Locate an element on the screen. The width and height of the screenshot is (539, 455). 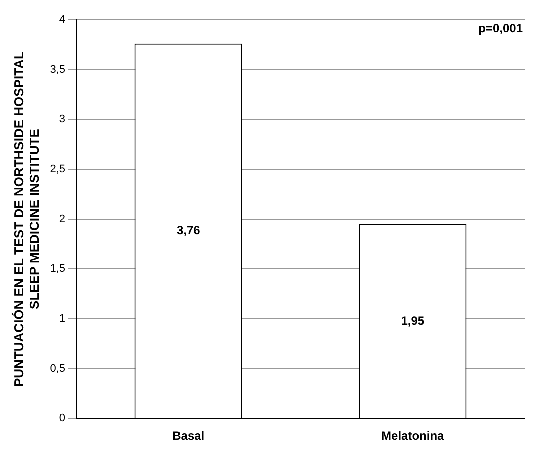
y-tick-label: 2 is located at coordinates (62, 219).